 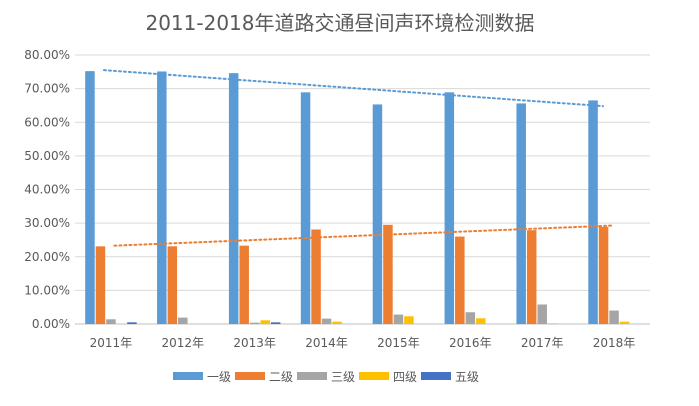 What do you see at coordinates (542, 343) in the screenshot?
I see `x-tick-label: 2017年` at bounding box center [542, 343].